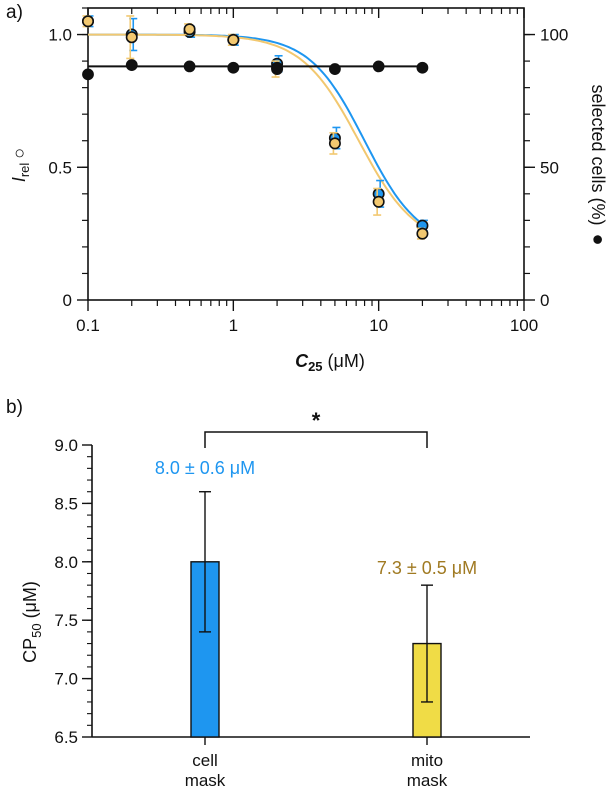 This screenshot has height=797, width=606. Describe the element at coordinates (60, 35) in the screenshot. I see `left-tick-label: 1.0` at that location.